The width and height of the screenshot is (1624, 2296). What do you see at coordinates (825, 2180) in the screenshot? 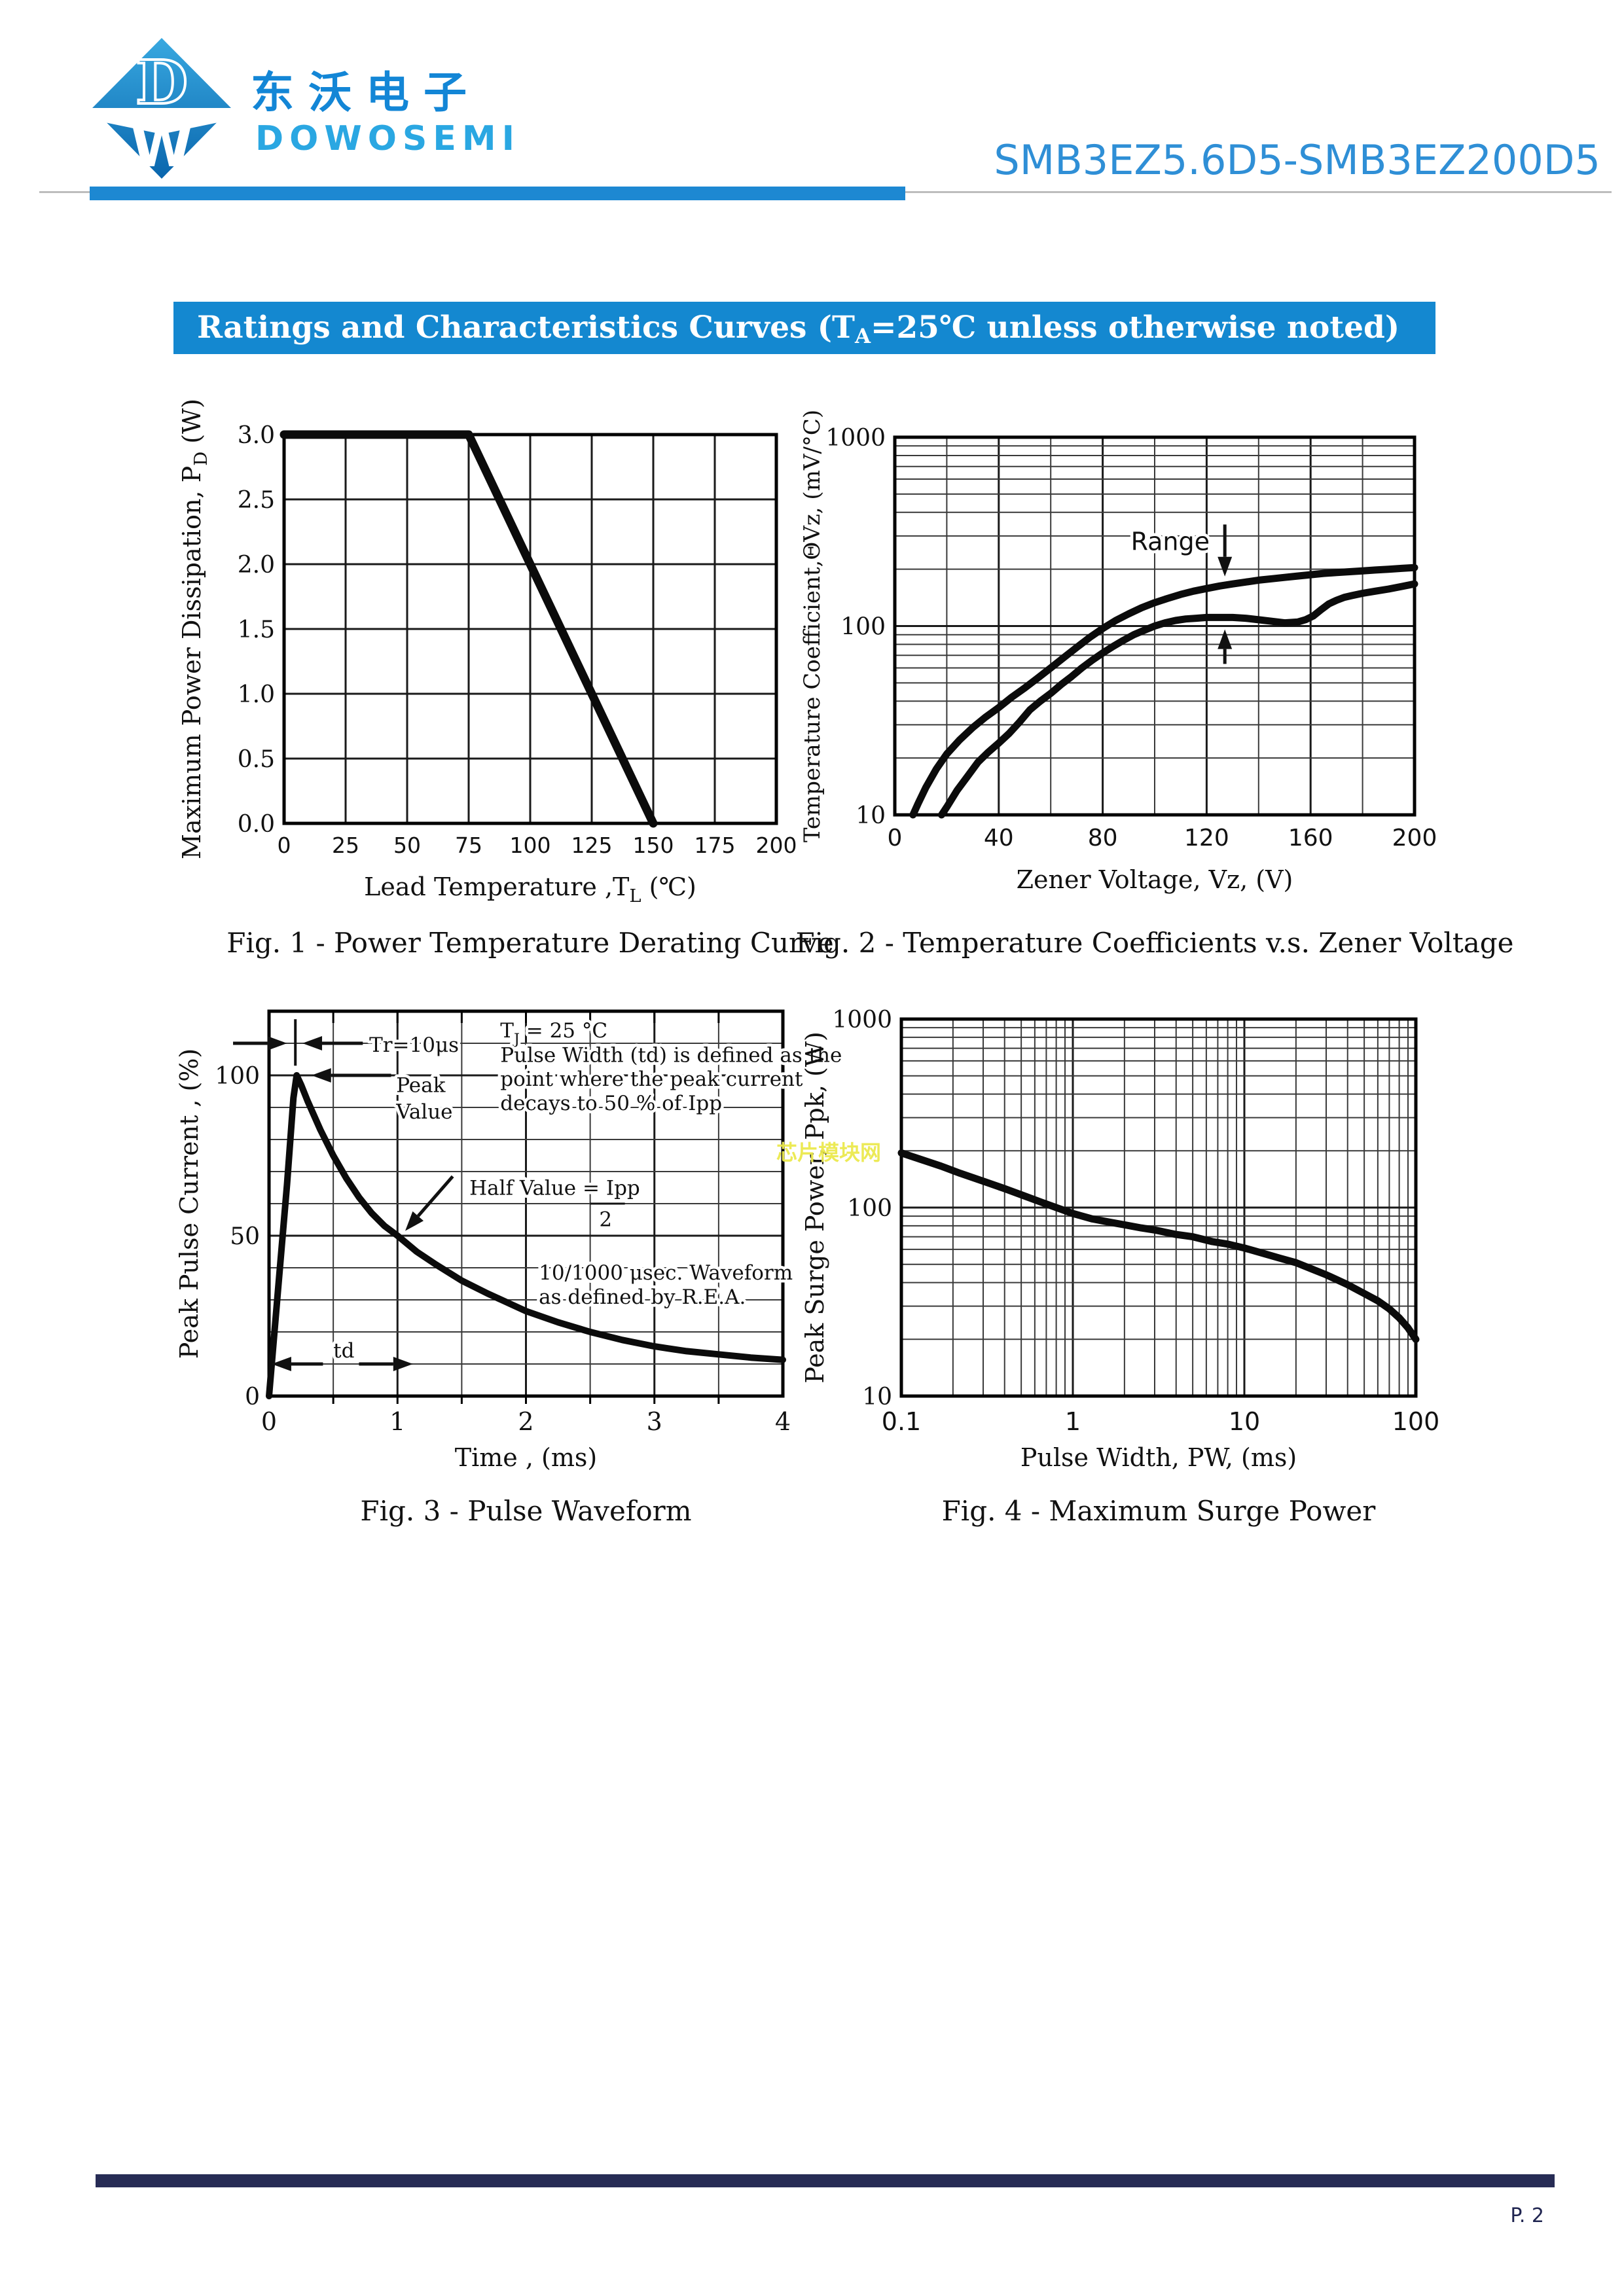
I see `footer-bar` at bounding box center [825, 2180].